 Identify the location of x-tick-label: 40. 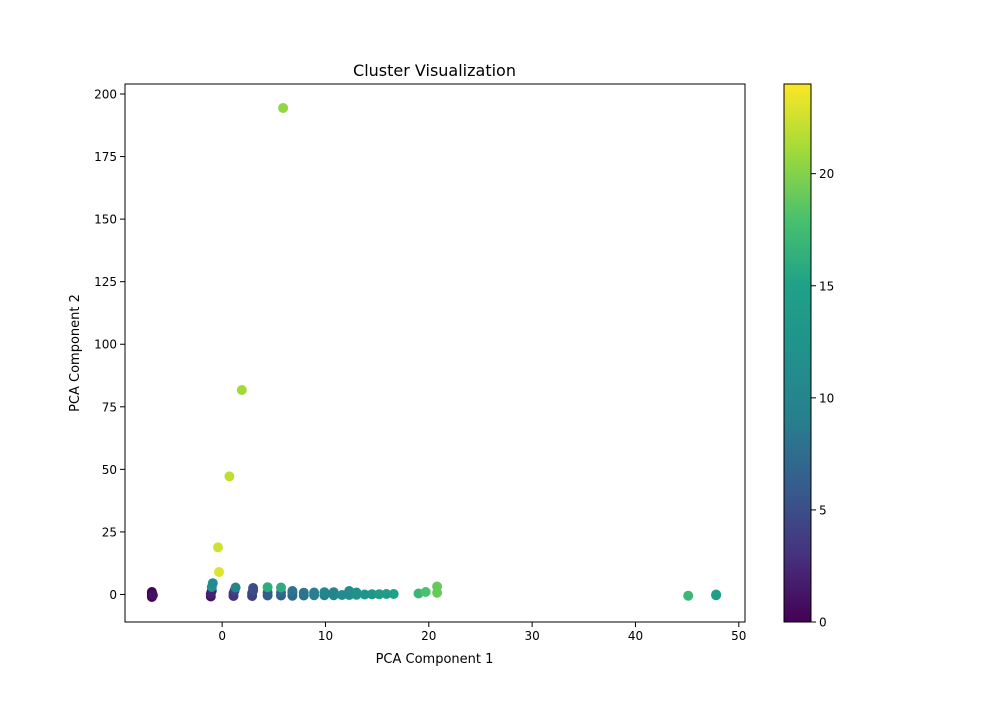
(635, 636).